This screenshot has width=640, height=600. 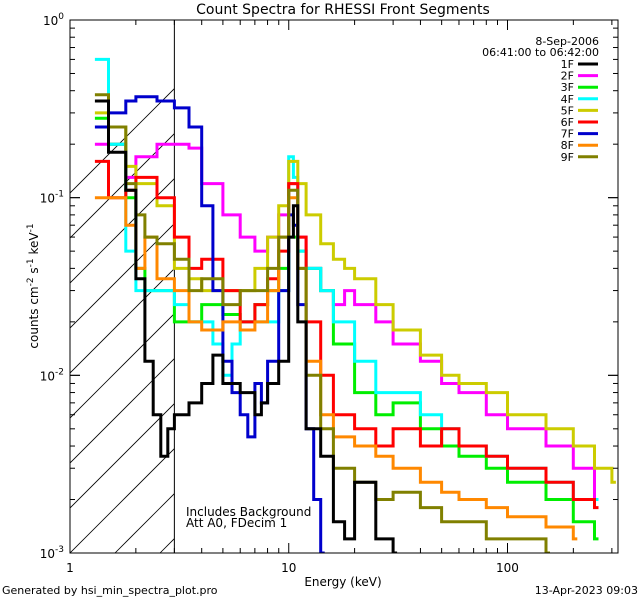 What do you see at coordinates (288, 568) in the screenshot?
I see `x-tick-label: 10` at bounding box center [288, 568].